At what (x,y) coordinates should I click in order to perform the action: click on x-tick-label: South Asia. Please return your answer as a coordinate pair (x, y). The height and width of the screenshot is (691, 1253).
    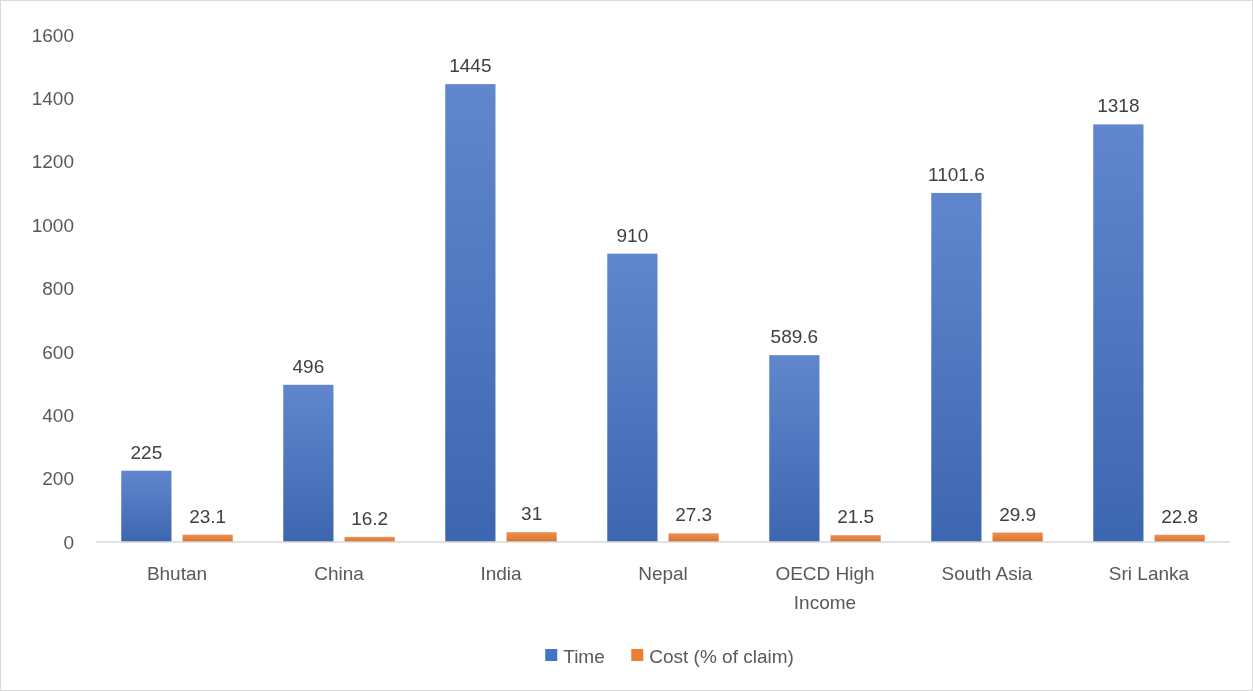
    Looking at the image, I should click on (987, 573).